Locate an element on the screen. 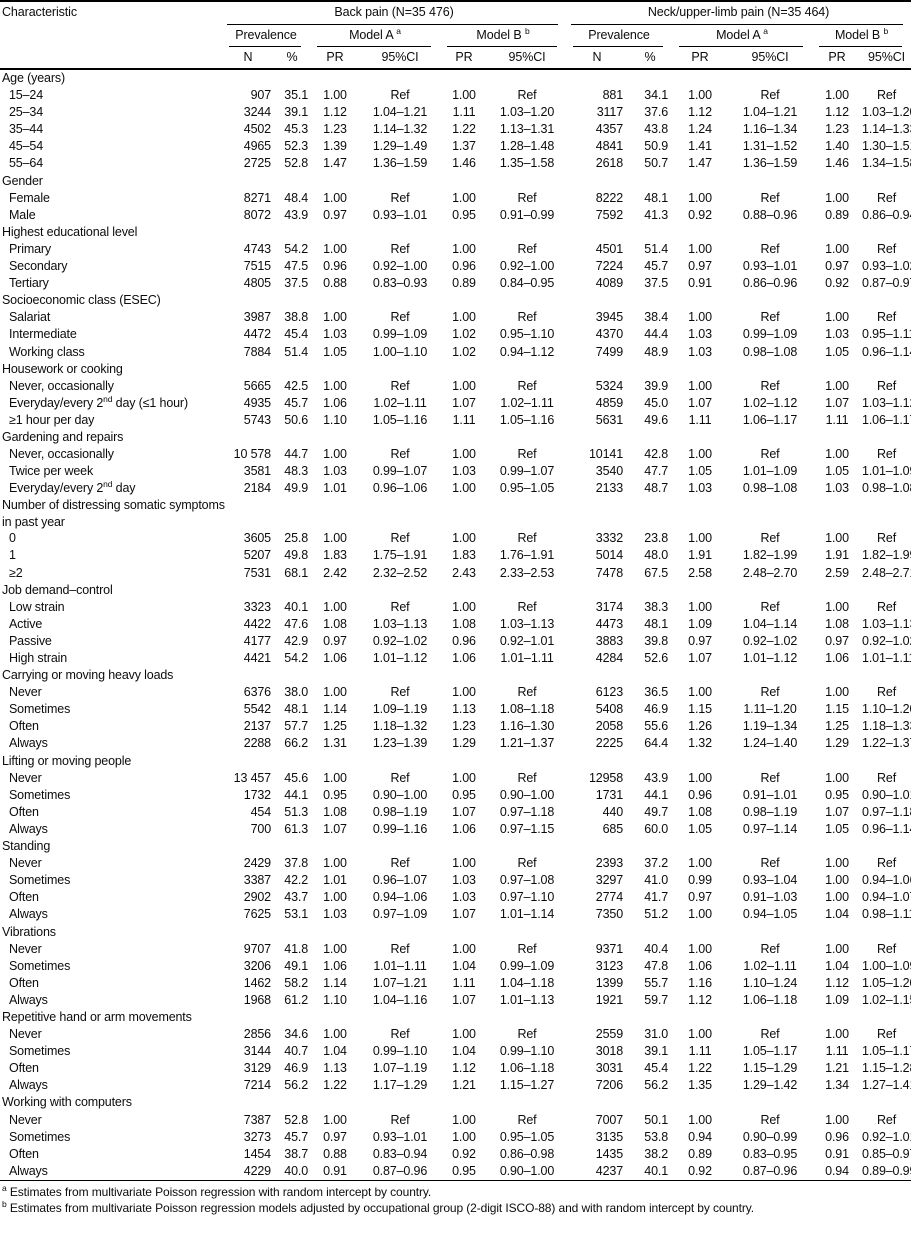 The height and width of the screenshot is (1245, 911). value-cell: 2856 is located at coordinates (257, 1034).